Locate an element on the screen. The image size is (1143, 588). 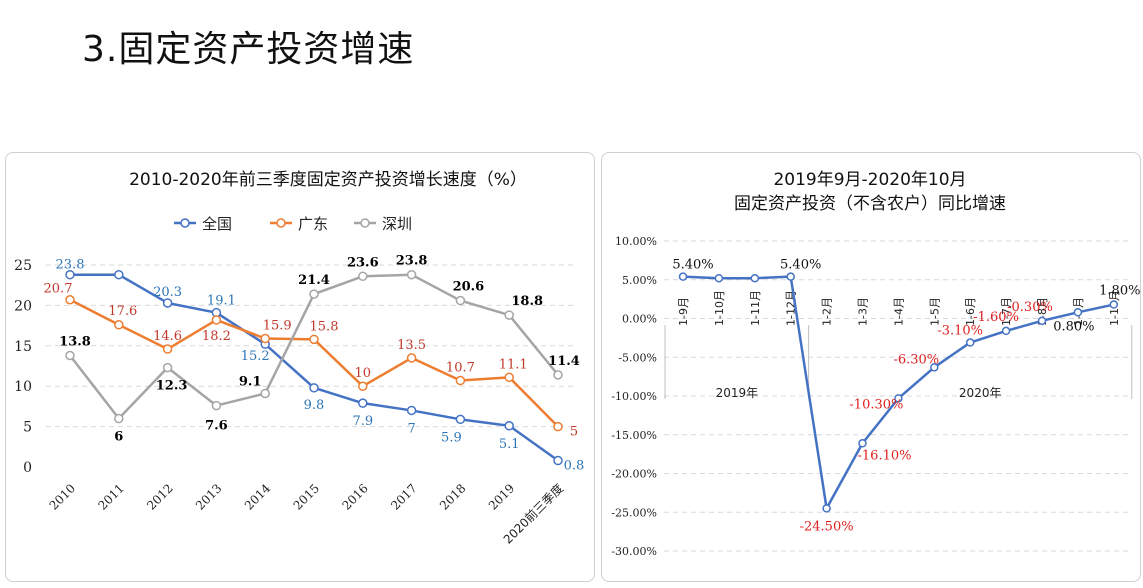
data-label: 7 is located at coordinates (411, 428).